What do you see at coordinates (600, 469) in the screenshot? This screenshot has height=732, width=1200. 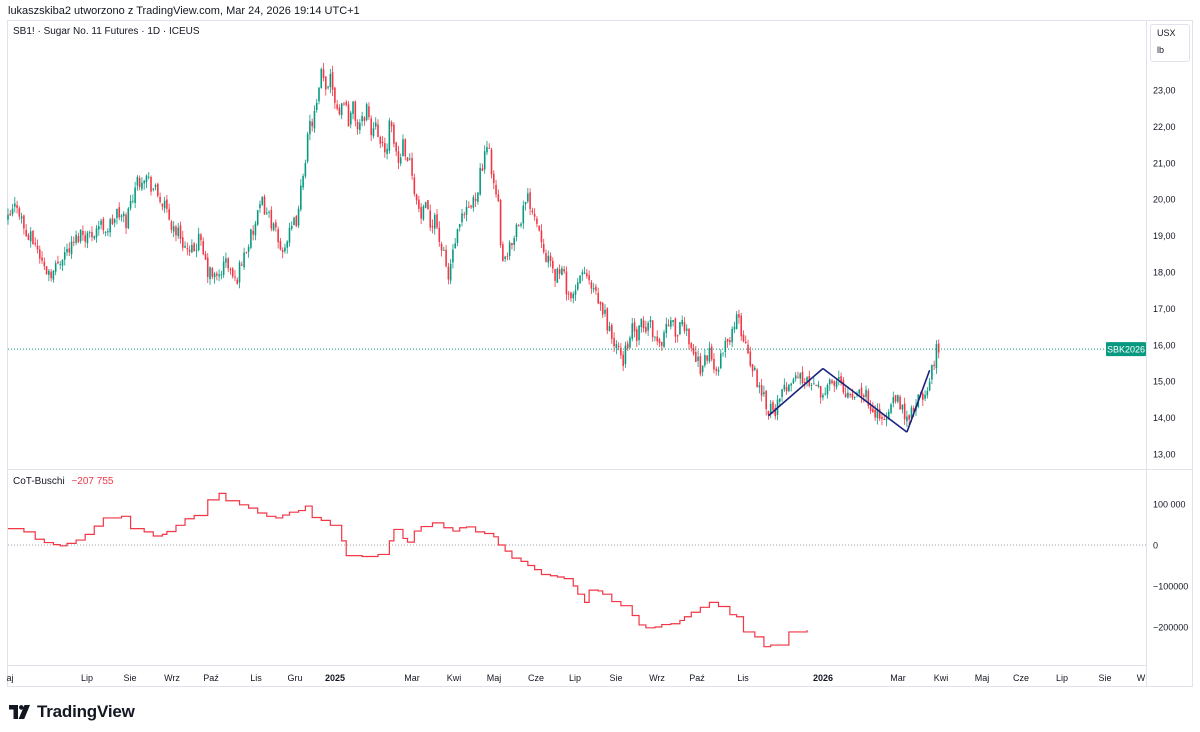 I see `pane-separator` at bounding box center [600, 469].